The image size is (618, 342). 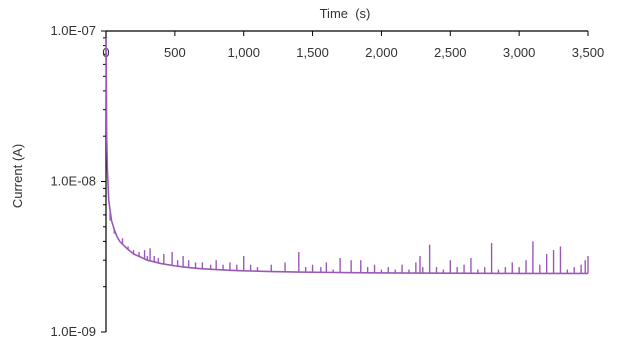 What do you see at coordinates (243, 52) in the screenshot?
I see `x-tick-label: 1,000` at bounding box center [243, 52].